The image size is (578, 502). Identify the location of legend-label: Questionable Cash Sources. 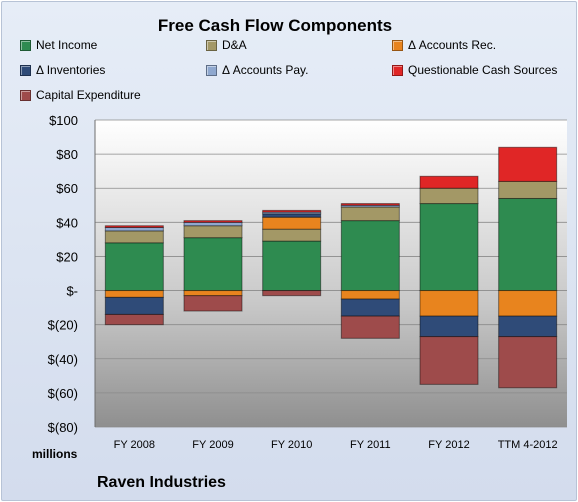
(483, 70).